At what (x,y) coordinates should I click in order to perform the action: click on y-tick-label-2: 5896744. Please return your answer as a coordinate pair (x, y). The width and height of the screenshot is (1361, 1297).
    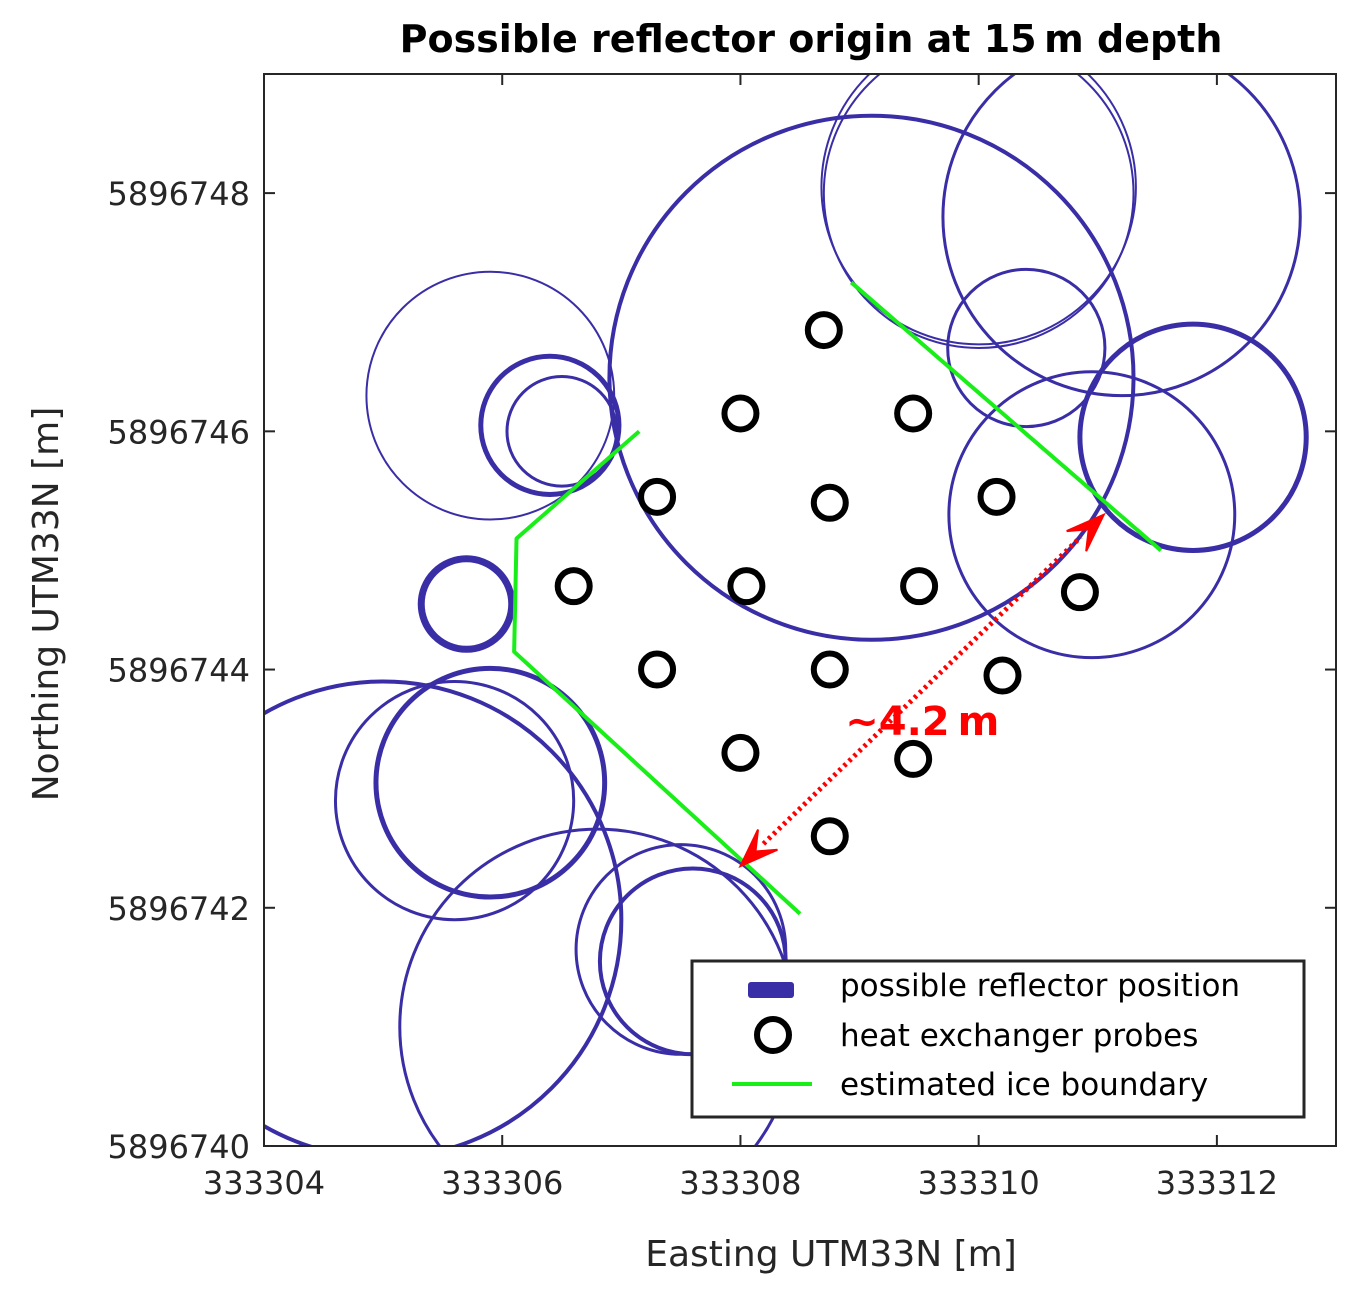
    Looking at the image, I should click on (178, 671).